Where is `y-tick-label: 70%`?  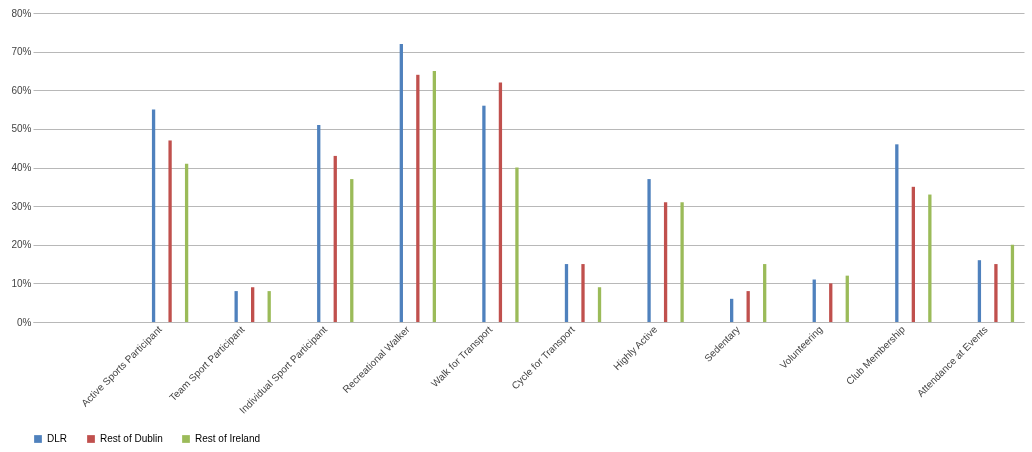
y-tick-label: 70% is located at coordinates (21, 52).